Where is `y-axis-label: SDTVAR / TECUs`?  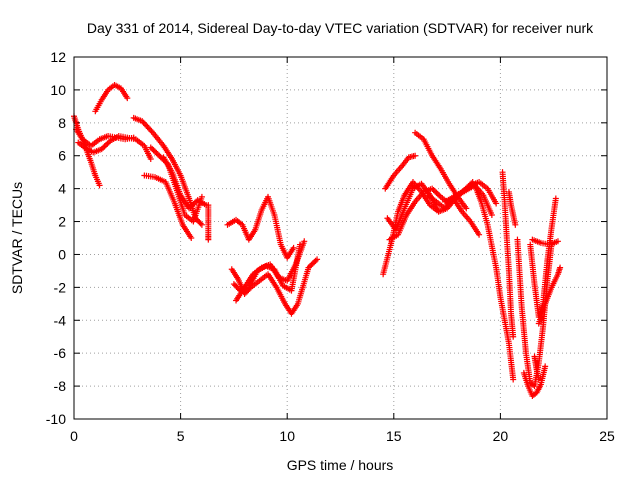
y-axis-label: SDTVAR / TECUs is located at coordinates (17, 238).